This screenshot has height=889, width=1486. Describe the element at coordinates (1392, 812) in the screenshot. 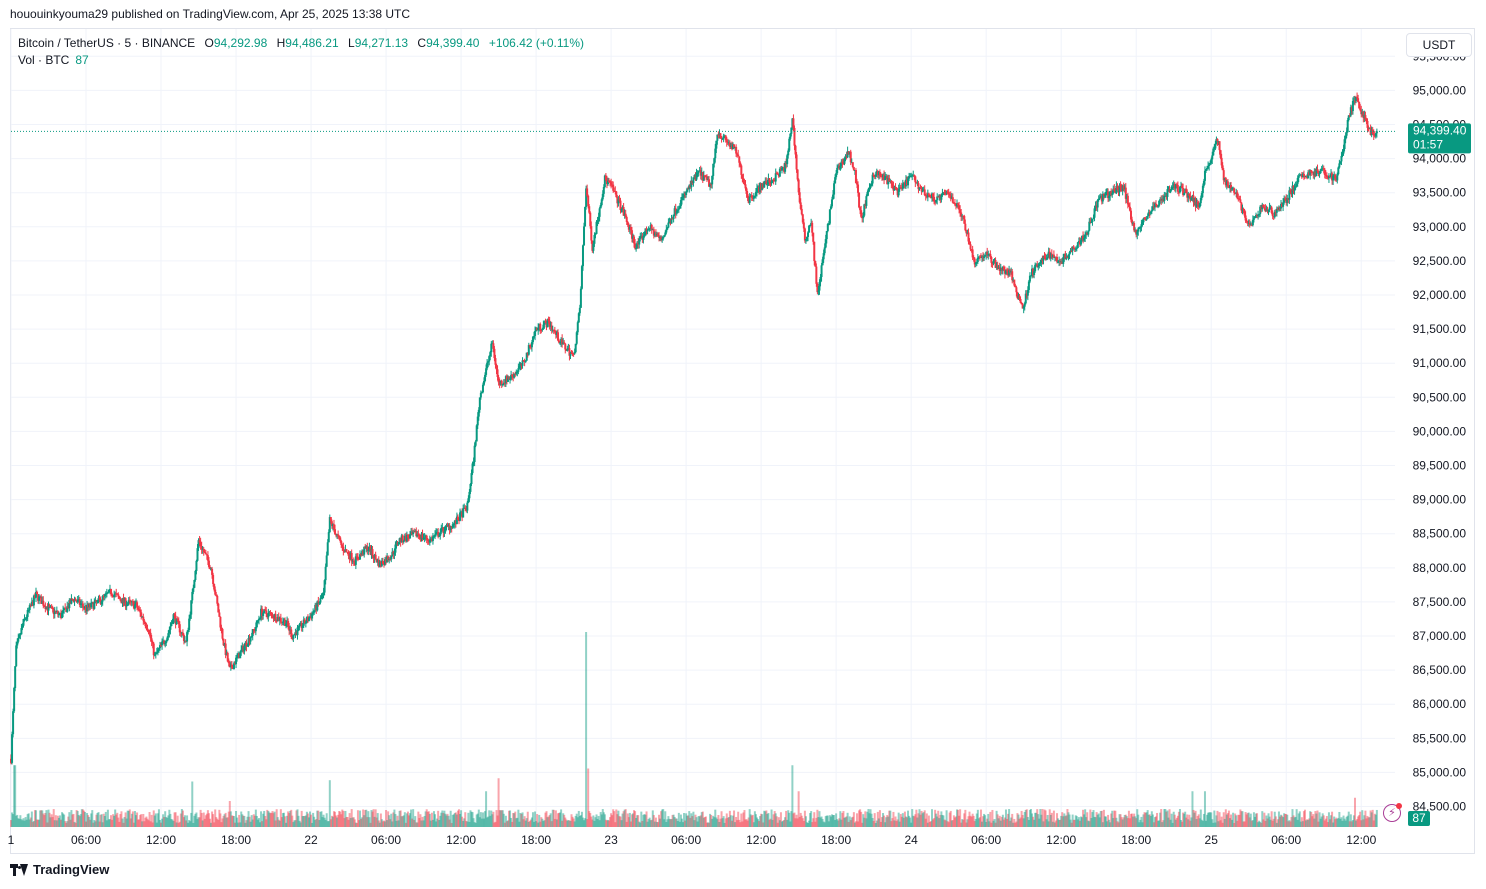

I see `lightning-alert-icon: ⚡` at that location.